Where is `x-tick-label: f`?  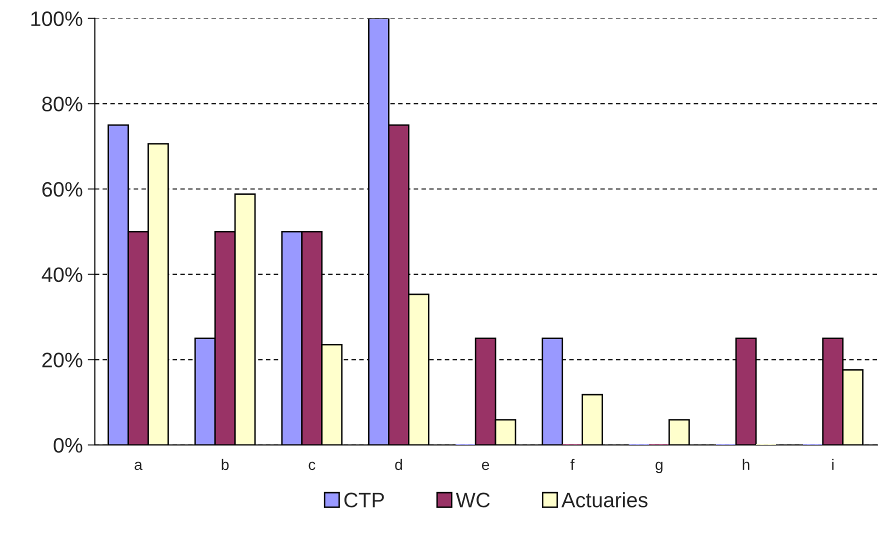 x-tick-label: f is located at coordinates (572, 464).